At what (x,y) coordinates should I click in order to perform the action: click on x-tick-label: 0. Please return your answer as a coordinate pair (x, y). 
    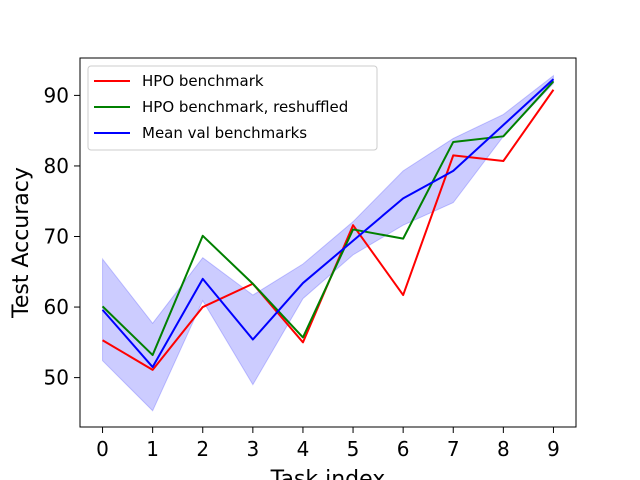
    Looking at the image, I should click on (102, 449).